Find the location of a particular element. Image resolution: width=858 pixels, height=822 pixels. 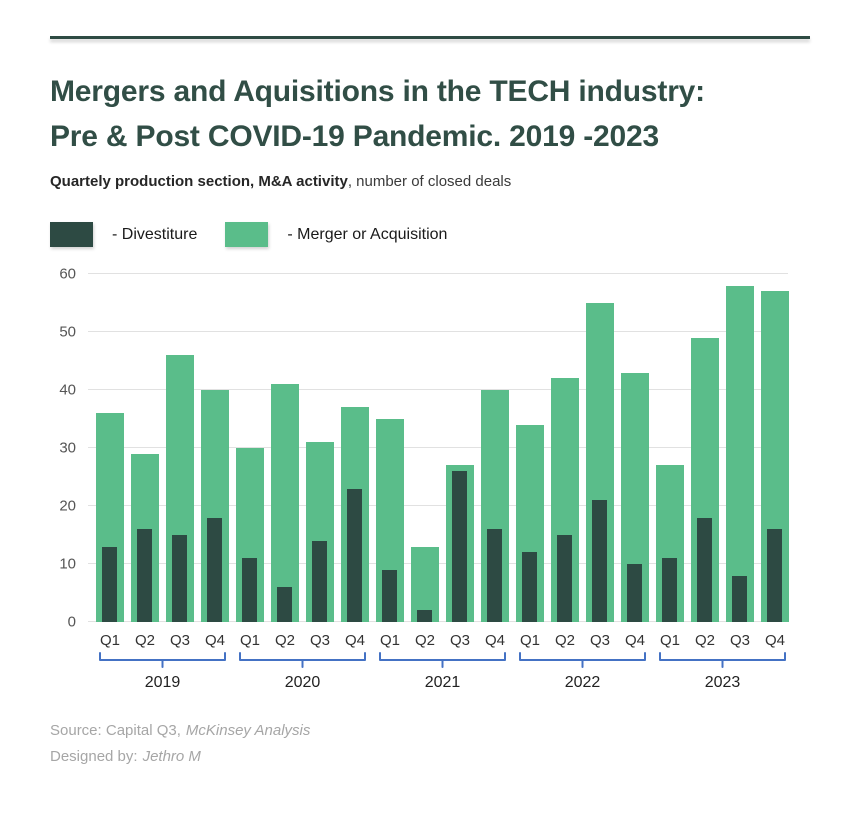

y-axis-tick-label: 60 is located at coordinates (67, 274).